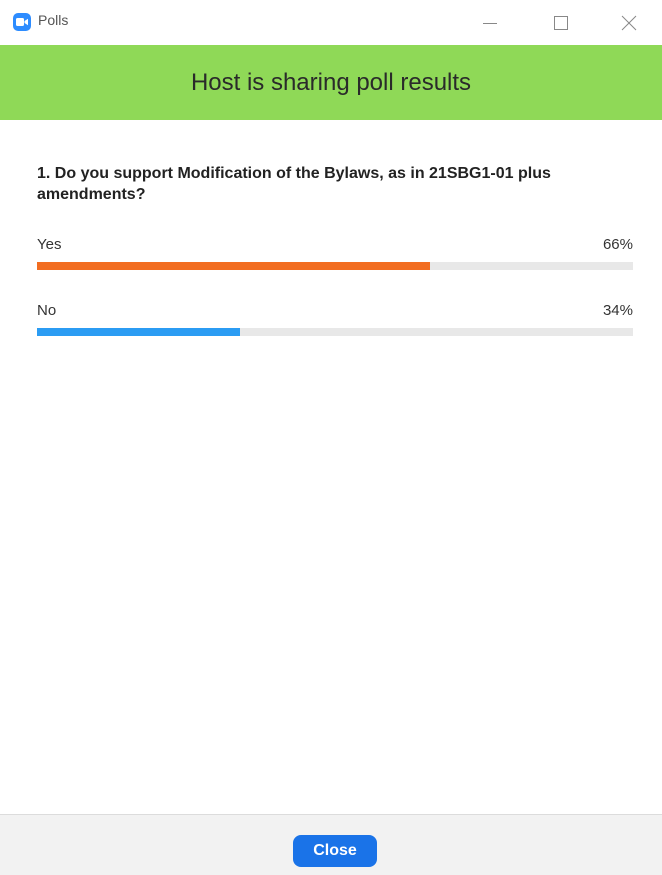 This screenshot has height=875, width=662. What do you see at coordinates (331, 22) in the screenshot?
I see `title-bar: Polls` at bounding box center [331, 22].